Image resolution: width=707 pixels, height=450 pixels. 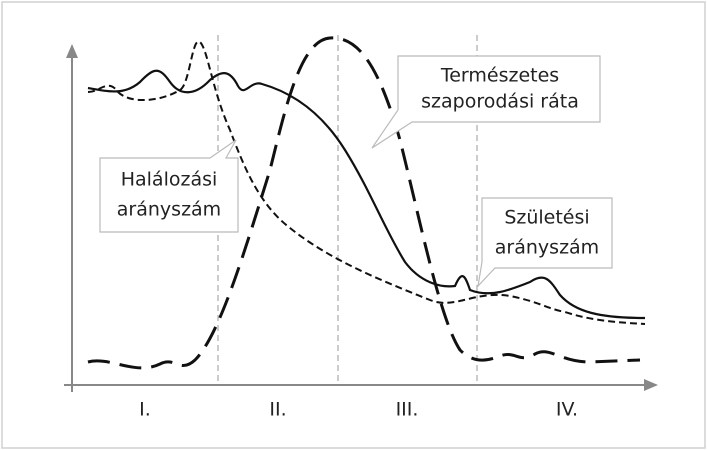 What do you see at coordinates (499, 76) in the screenshot?
I see `callout-text: Természetes` at bounding box center [499, 76].